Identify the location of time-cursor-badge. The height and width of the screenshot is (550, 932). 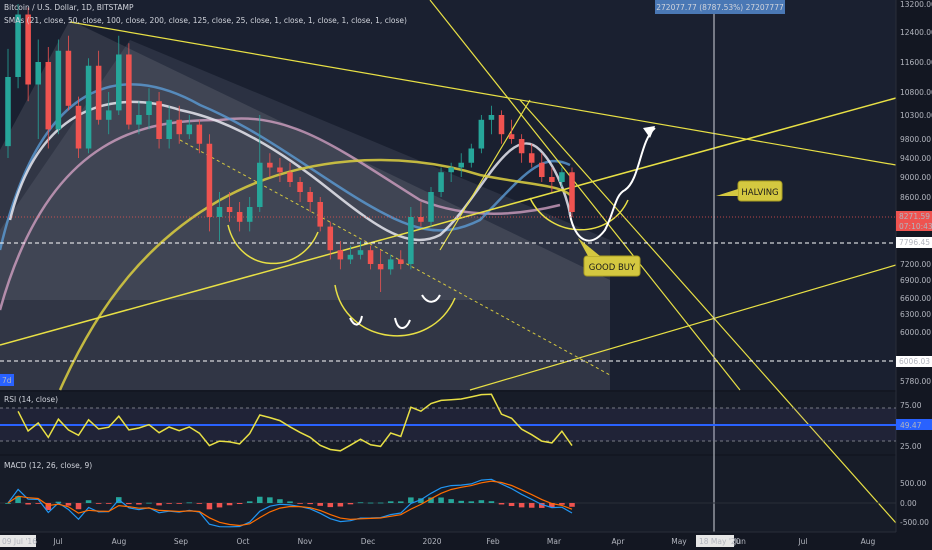
(715, 541).